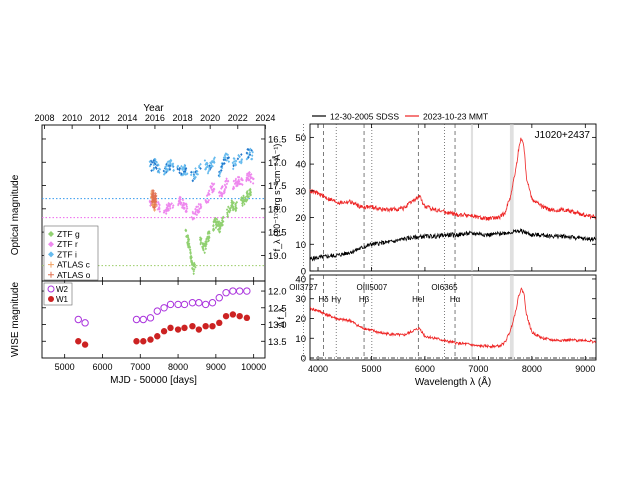 This screenshot has width=622, height=481. What do you see at coordinates (511, 197) in the screenshot?
I see `telluric-band` at bounding box center [511, 197].